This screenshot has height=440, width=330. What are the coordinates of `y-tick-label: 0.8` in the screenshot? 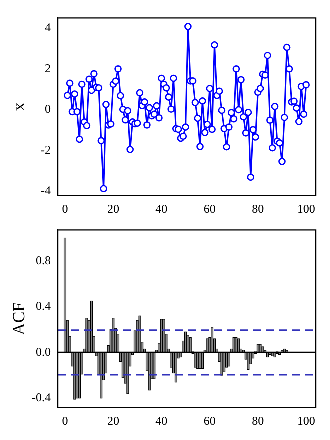 It's located at (43, 260).